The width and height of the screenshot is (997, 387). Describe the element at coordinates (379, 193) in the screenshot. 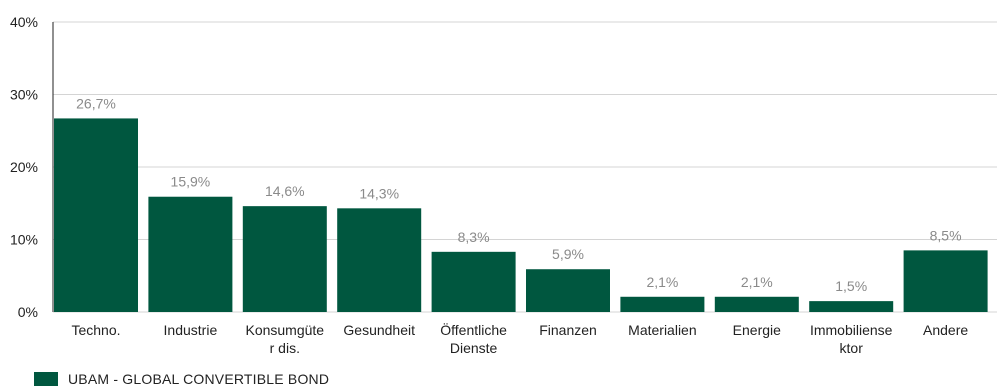

I see `data-label: 14,3%` at that location.